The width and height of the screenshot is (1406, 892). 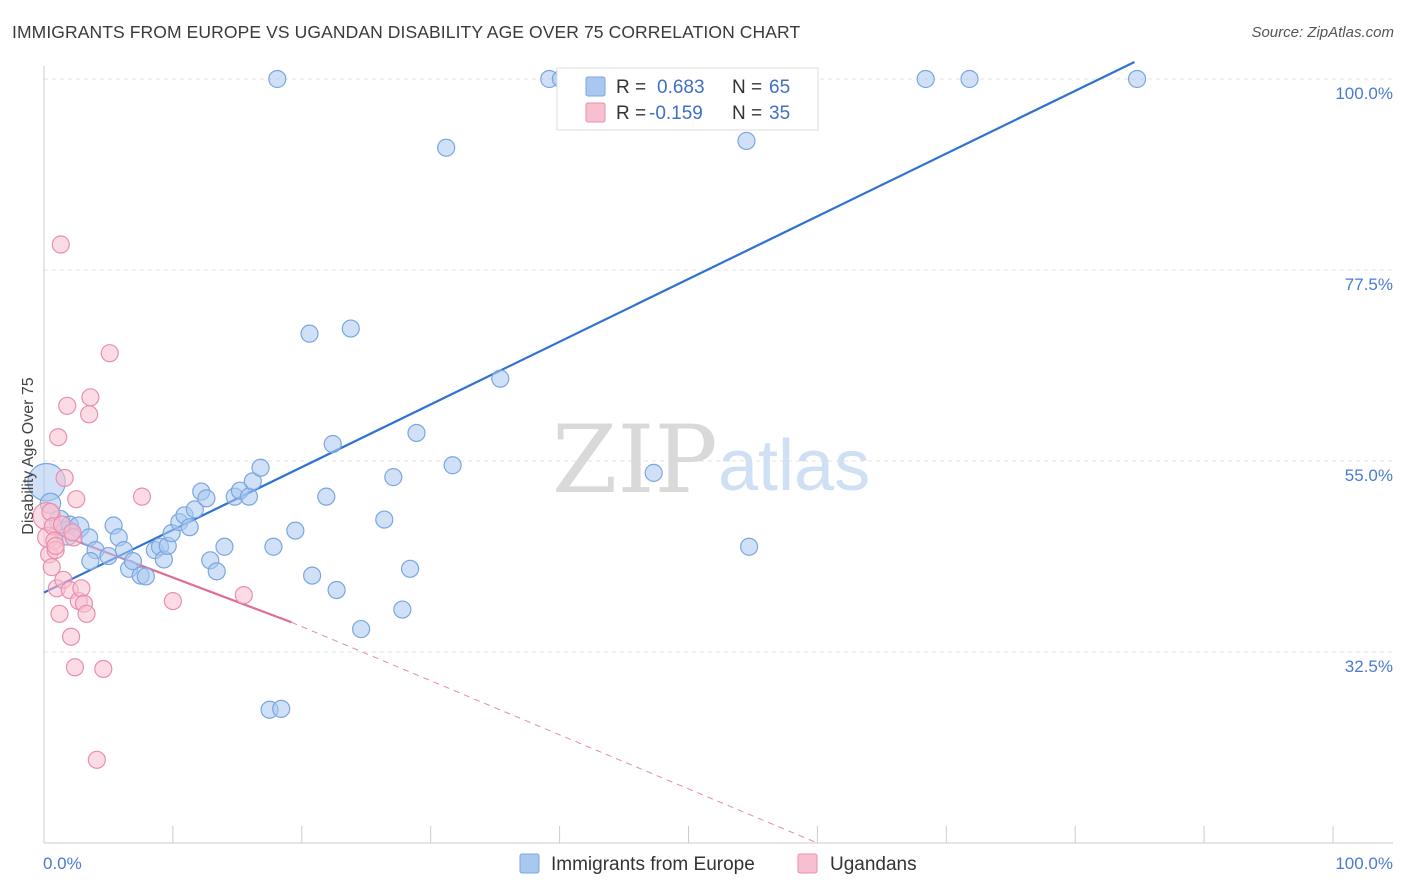 I want to click on legend-n-value: 65, so click(x=779, y=87).